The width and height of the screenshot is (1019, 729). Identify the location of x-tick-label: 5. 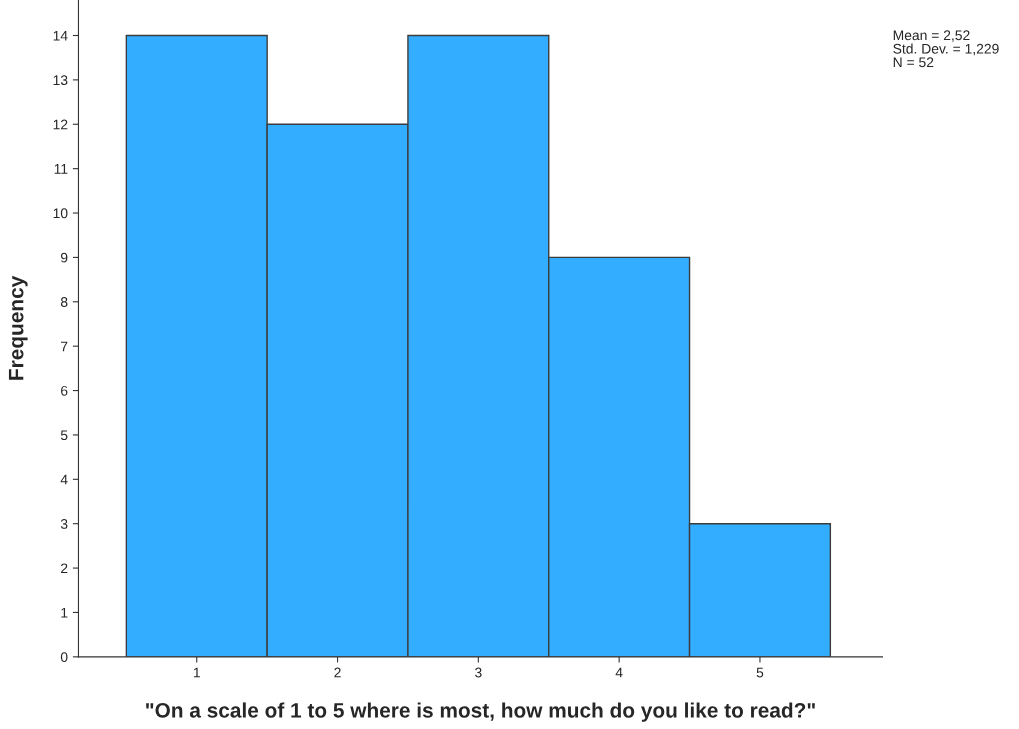
(760, 672).